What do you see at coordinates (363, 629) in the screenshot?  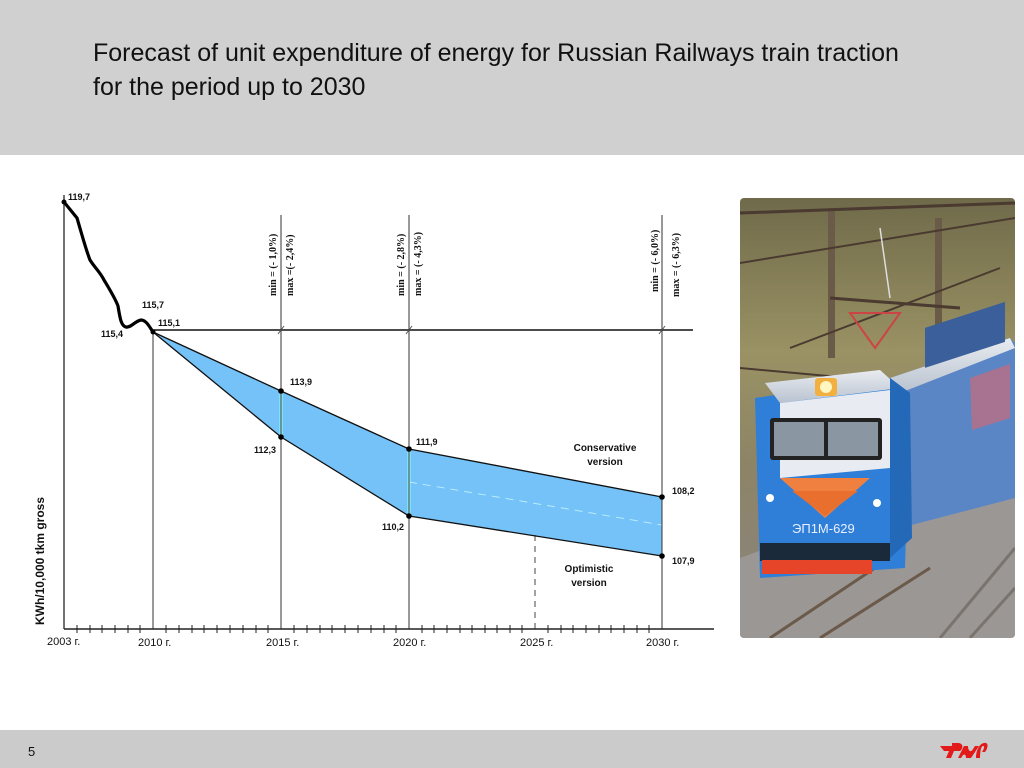 I see `x-axis-ticks` at bounding box center [363, 629].